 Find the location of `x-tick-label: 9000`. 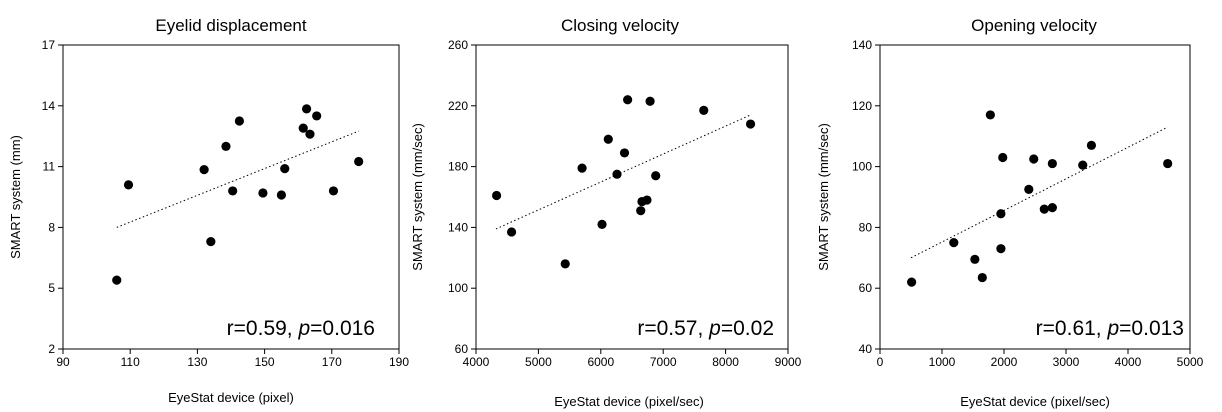

x-tick-label: 9000 is located at coordinates (788, 362).